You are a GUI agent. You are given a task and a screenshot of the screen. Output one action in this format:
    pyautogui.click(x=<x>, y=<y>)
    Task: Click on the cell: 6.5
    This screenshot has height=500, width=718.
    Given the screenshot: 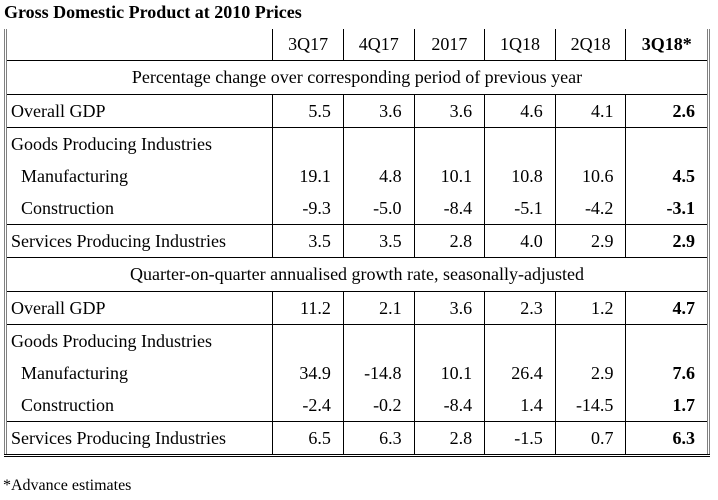 What is the action you would take?
    pyautogui.click(x=308, y=439)
    